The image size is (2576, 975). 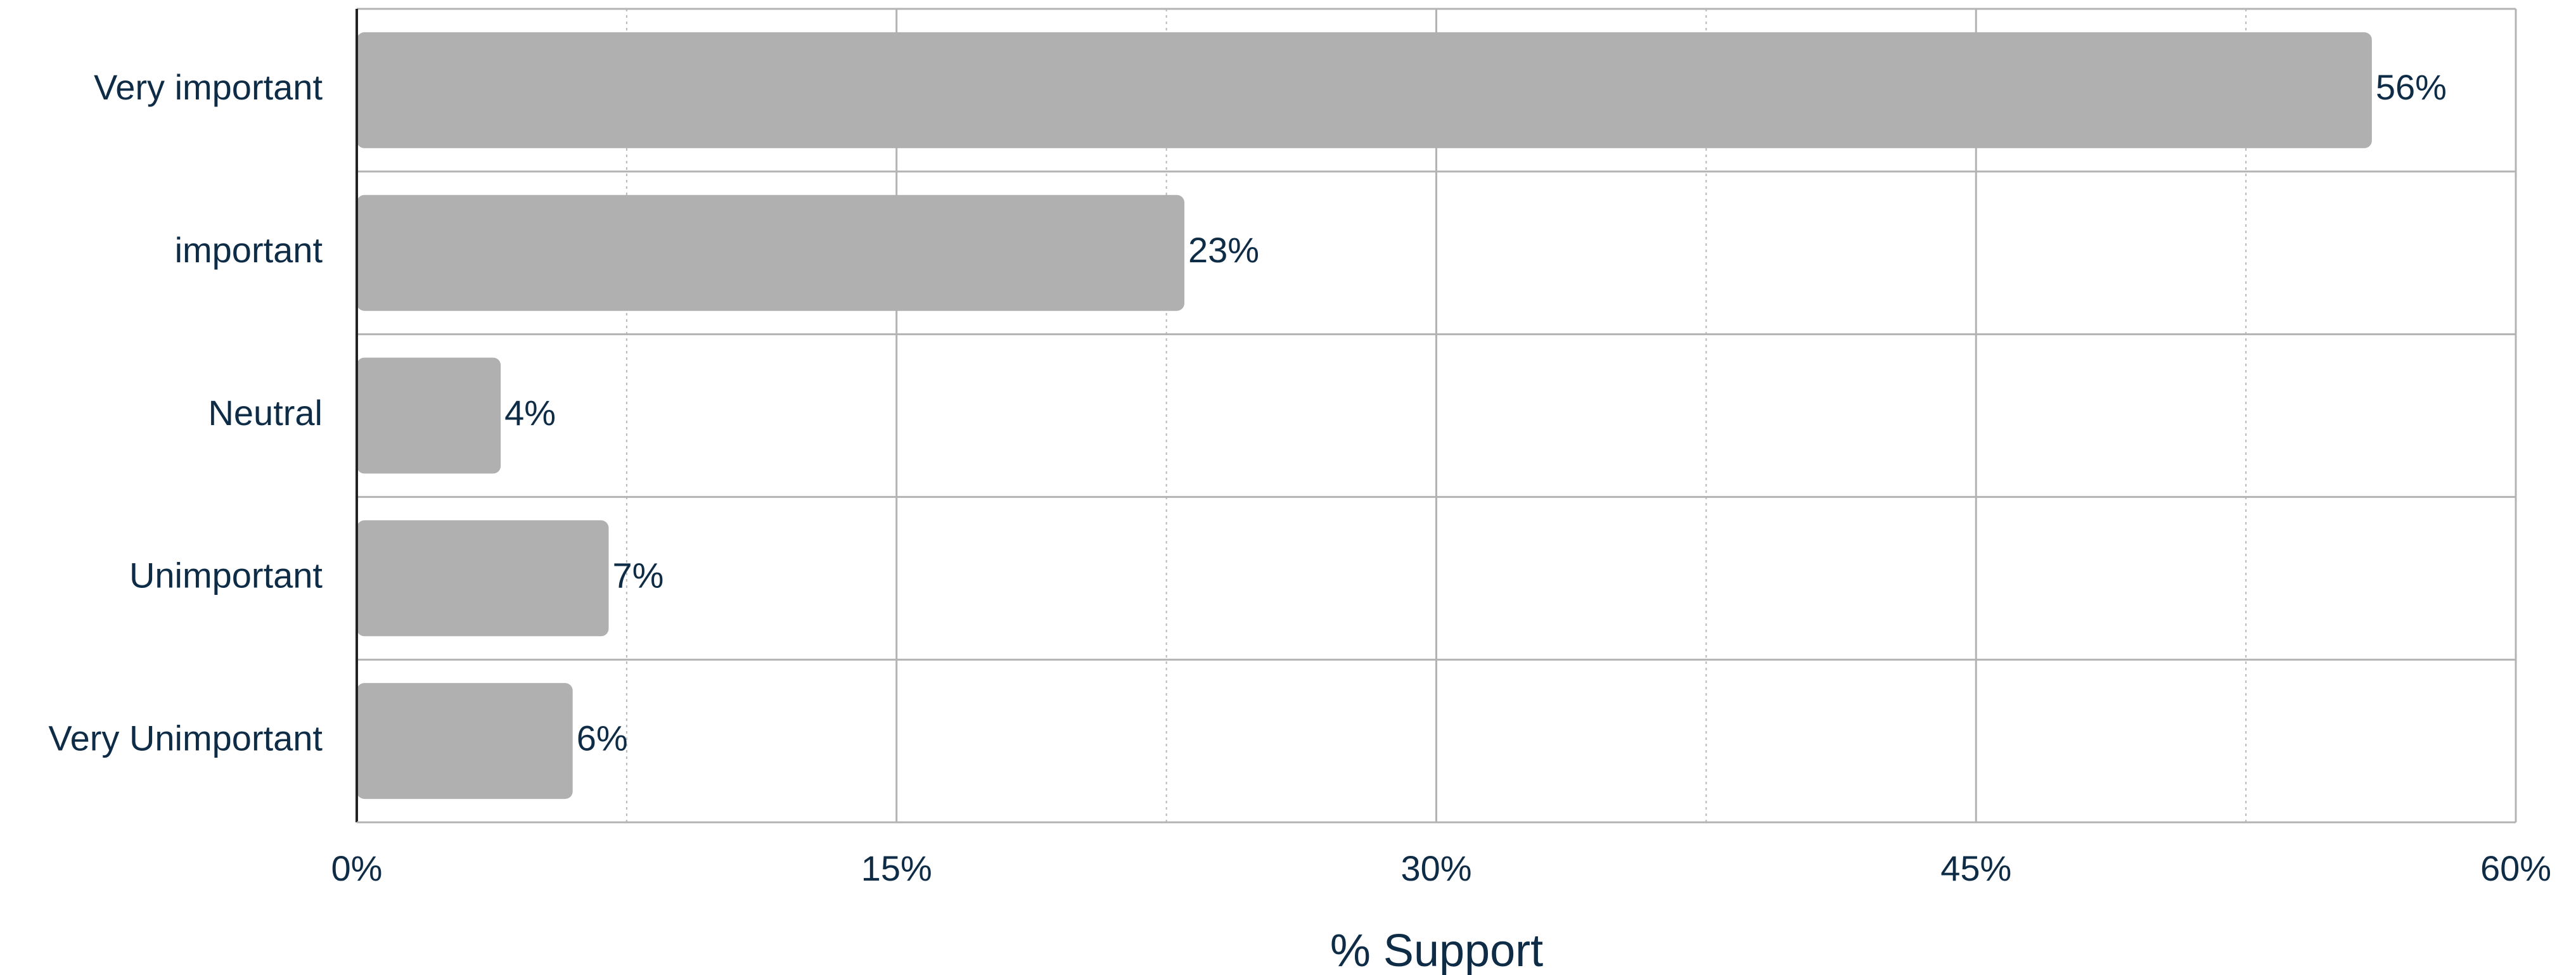 I want to click on x-tick-label: 45%, so click(x=1975, y=868).